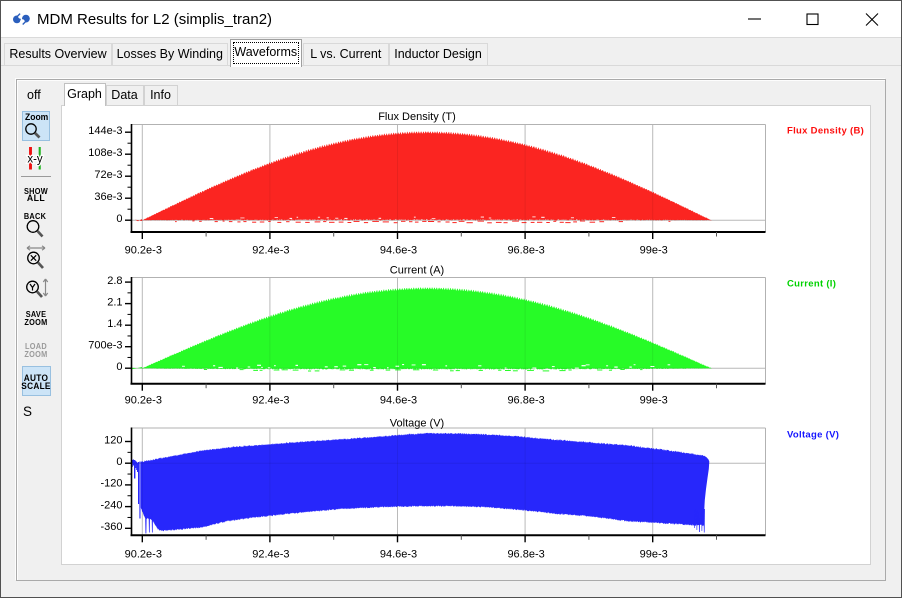 The height and width of the screenshot is (598, 902). What do you see at coordinates (105, 131) in the screenshot?
I see `svg-text: 144e-3` at bounding box center [105, 131].